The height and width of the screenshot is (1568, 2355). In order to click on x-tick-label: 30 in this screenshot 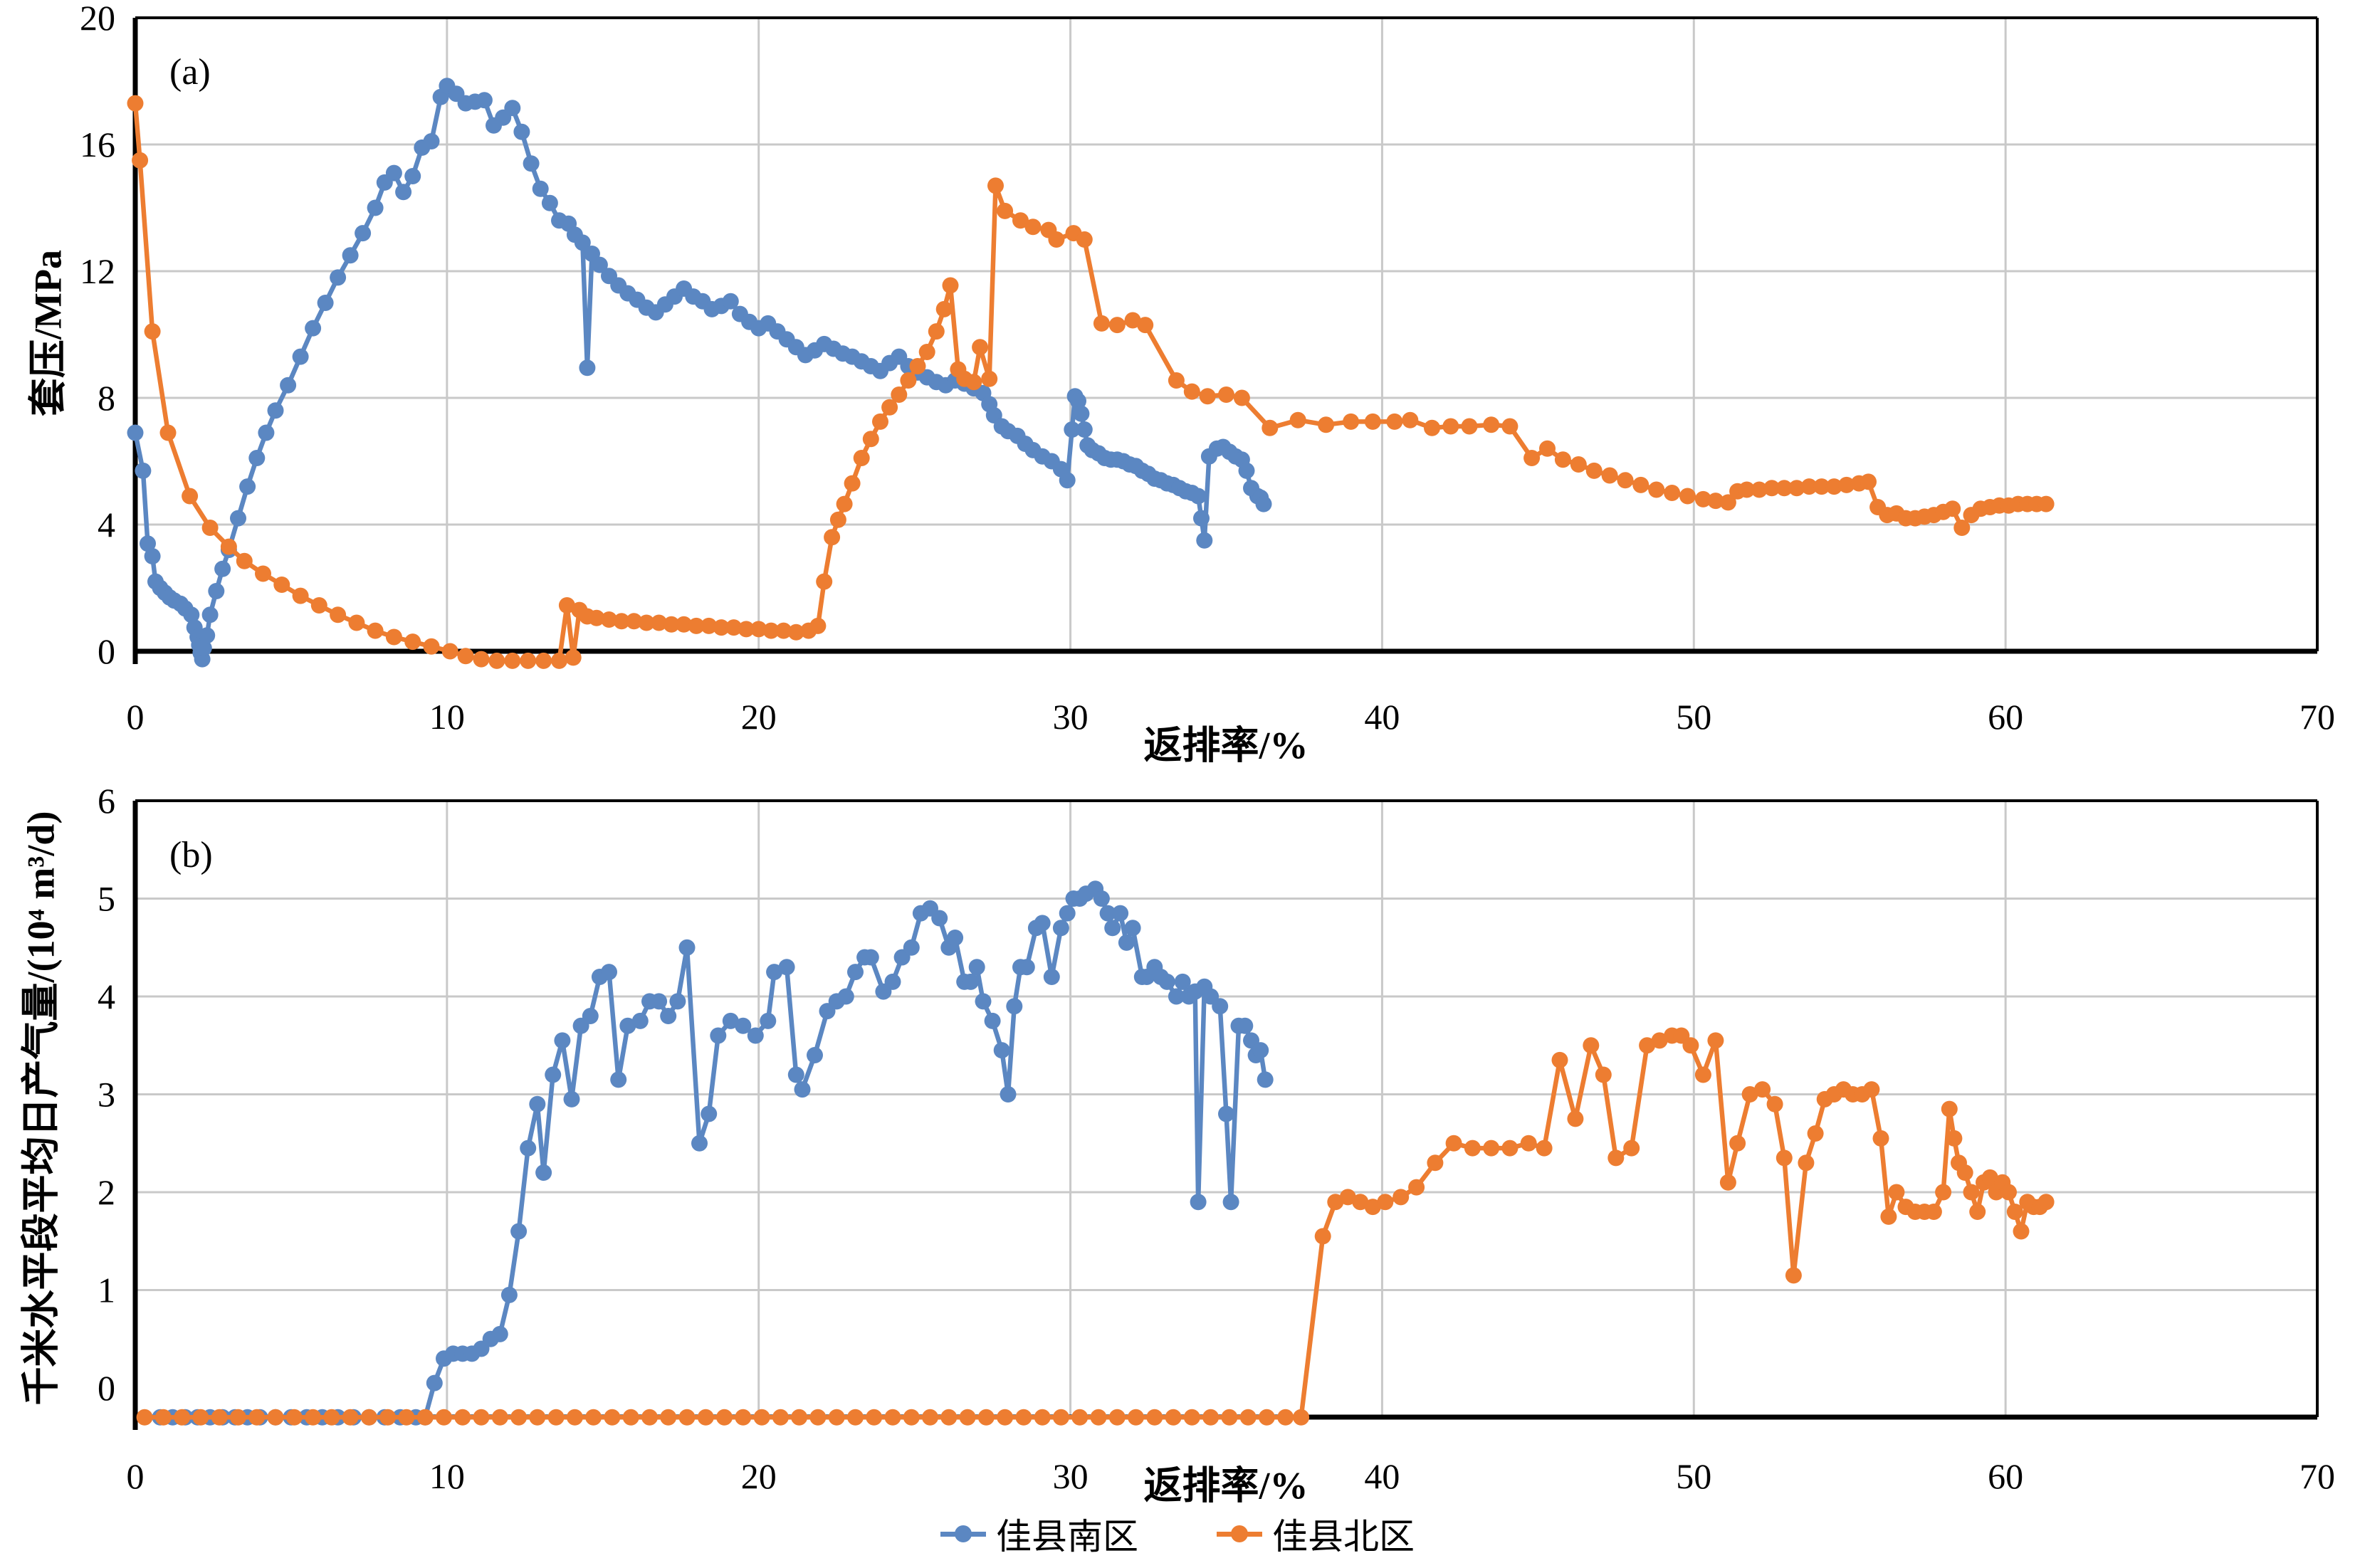, I will do `click(1071, 717)`.